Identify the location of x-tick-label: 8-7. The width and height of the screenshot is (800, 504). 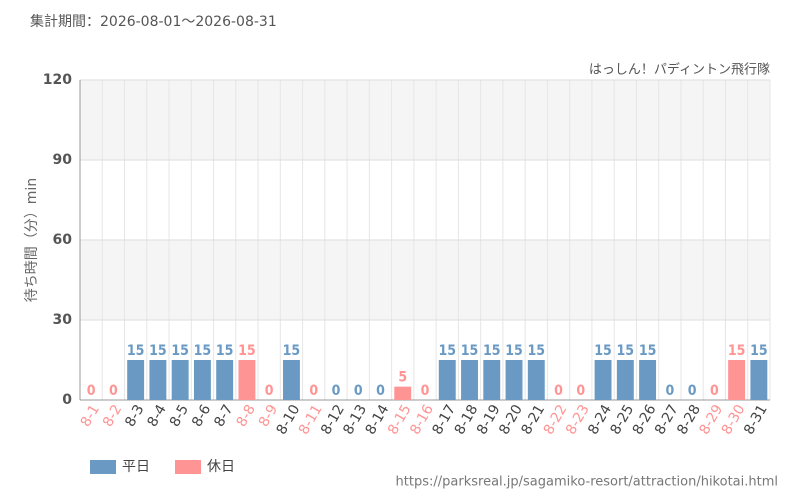
(223, 416).